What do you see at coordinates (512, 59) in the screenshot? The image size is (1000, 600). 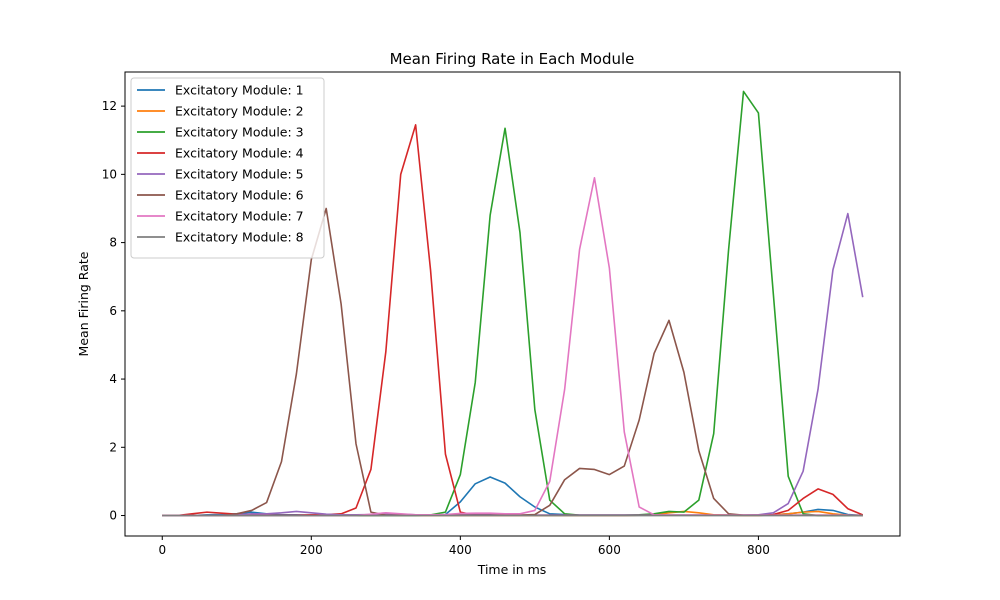 I see `chart-title: Mean Firing Rate in Each Module` at bounding box center [512, 59].